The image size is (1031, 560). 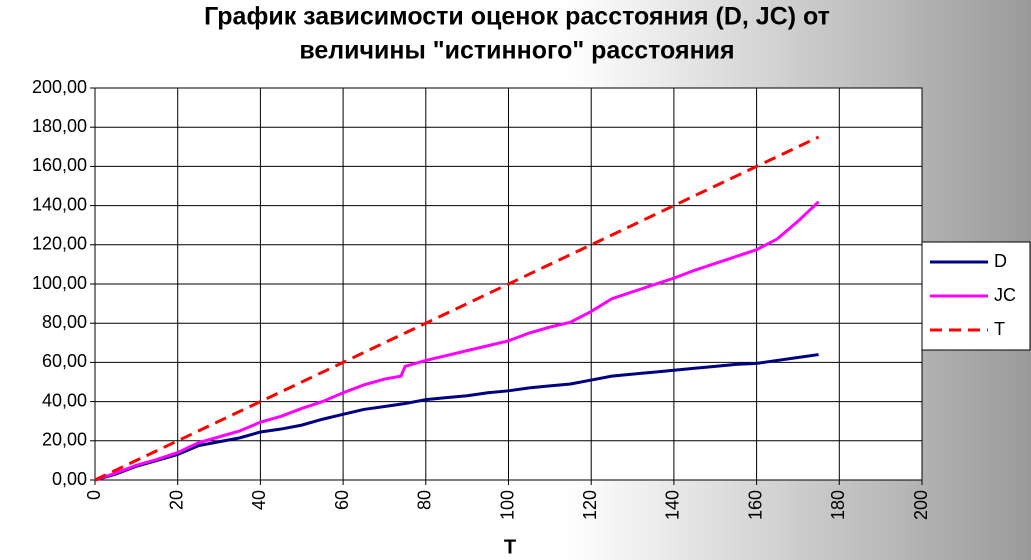 I want to click on x-tick-label: 20, so click(x=176, y=500).